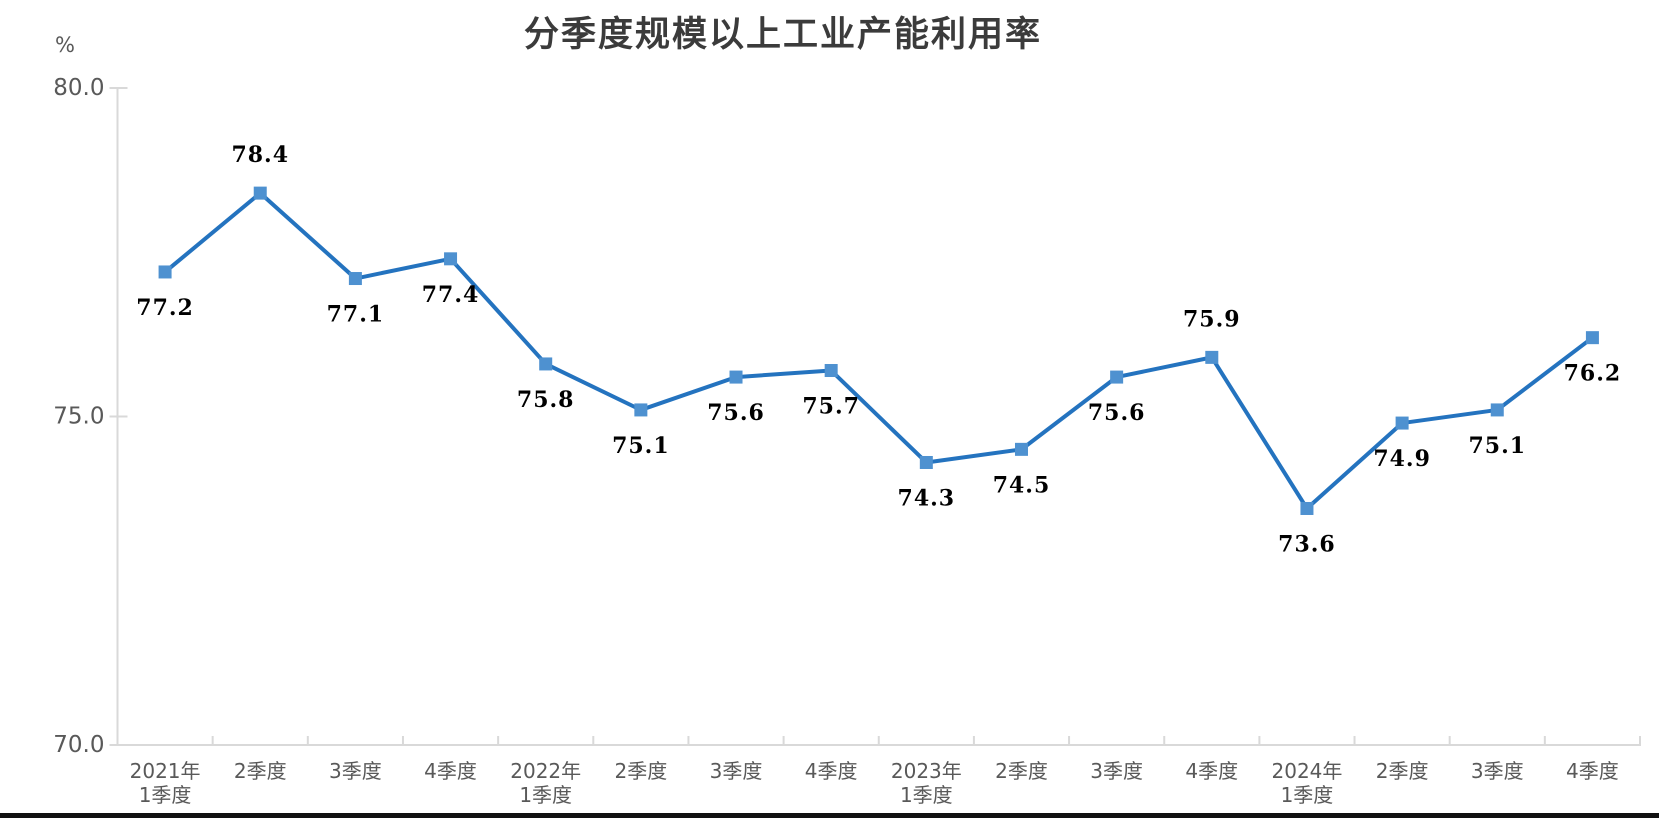 The height and width of the screenshot is (821, 1659). What do you see at coordinates (1402, 459) in the screenshot?
I see `data-point-label: 74.9` at bounding box center [1402, 459].